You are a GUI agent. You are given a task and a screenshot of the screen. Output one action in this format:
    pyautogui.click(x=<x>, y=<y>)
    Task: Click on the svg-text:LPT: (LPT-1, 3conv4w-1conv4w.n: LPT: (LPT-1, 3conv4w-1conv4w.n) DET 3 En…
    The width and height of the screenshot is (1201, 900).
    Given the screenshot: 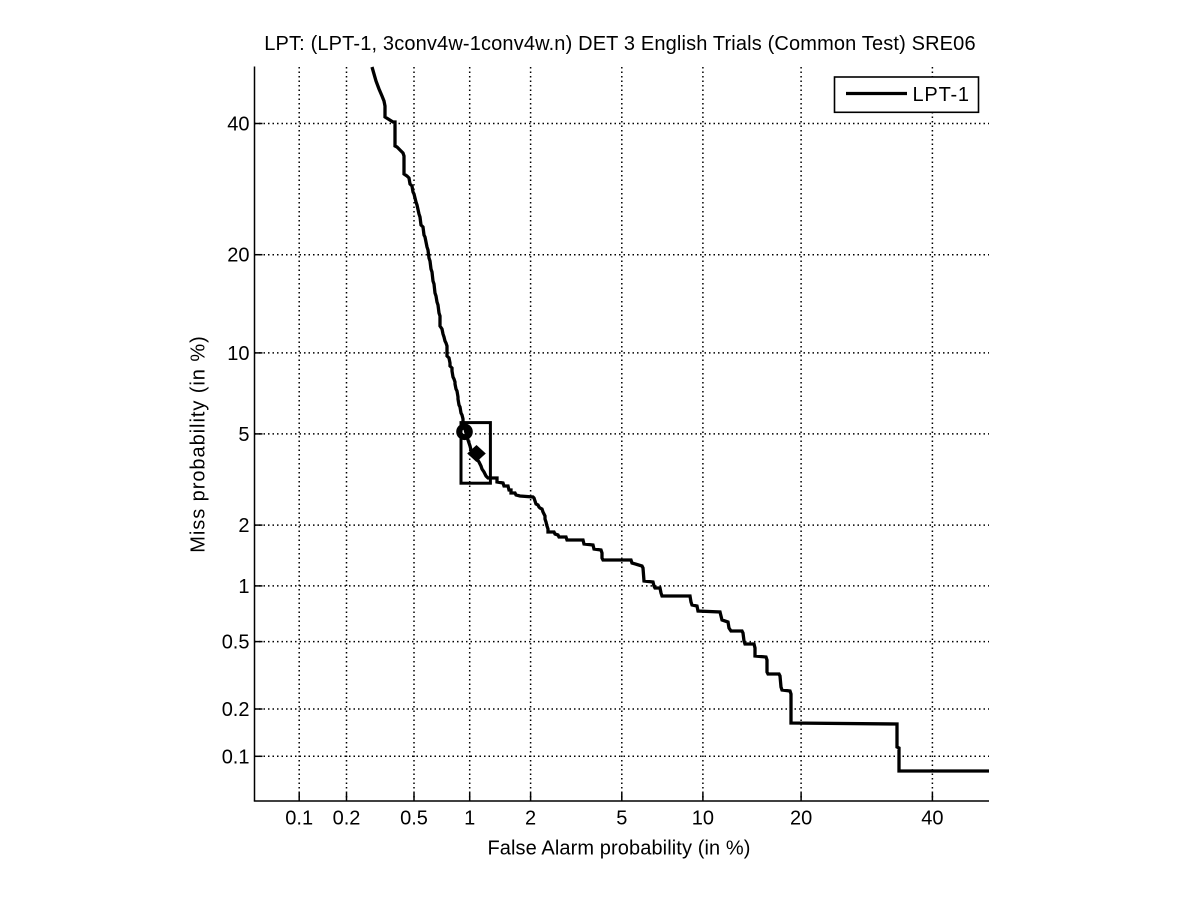 What is the action you would take?
    pyautogui.click(x=619, y=44)
    